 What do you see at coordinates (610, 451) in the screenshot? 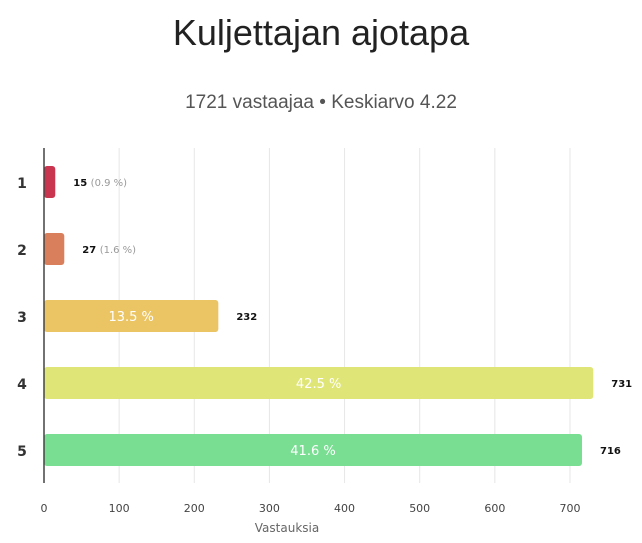
I see `bar-value-label: 716` at bounding box center [610, 451].